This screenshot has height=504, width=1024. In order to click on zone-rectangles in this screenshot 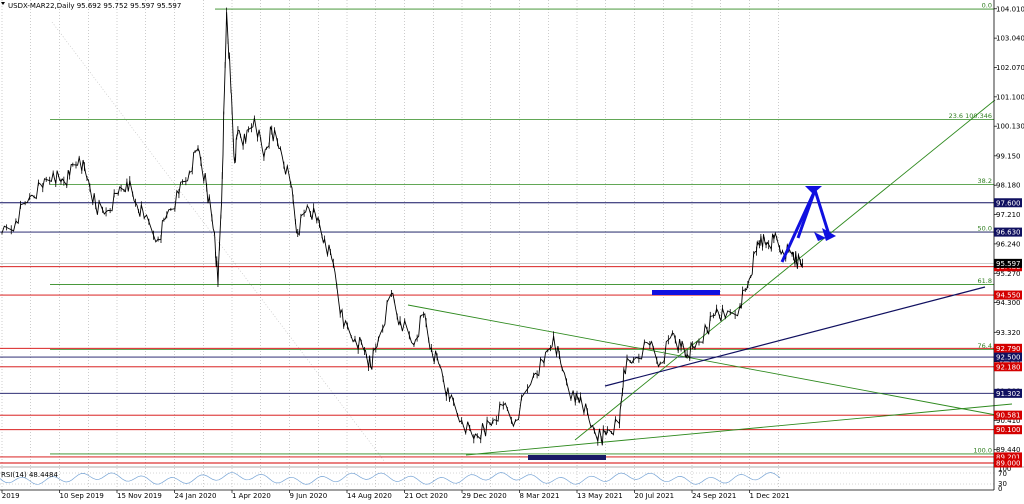, I will do `click(624, 375)`.